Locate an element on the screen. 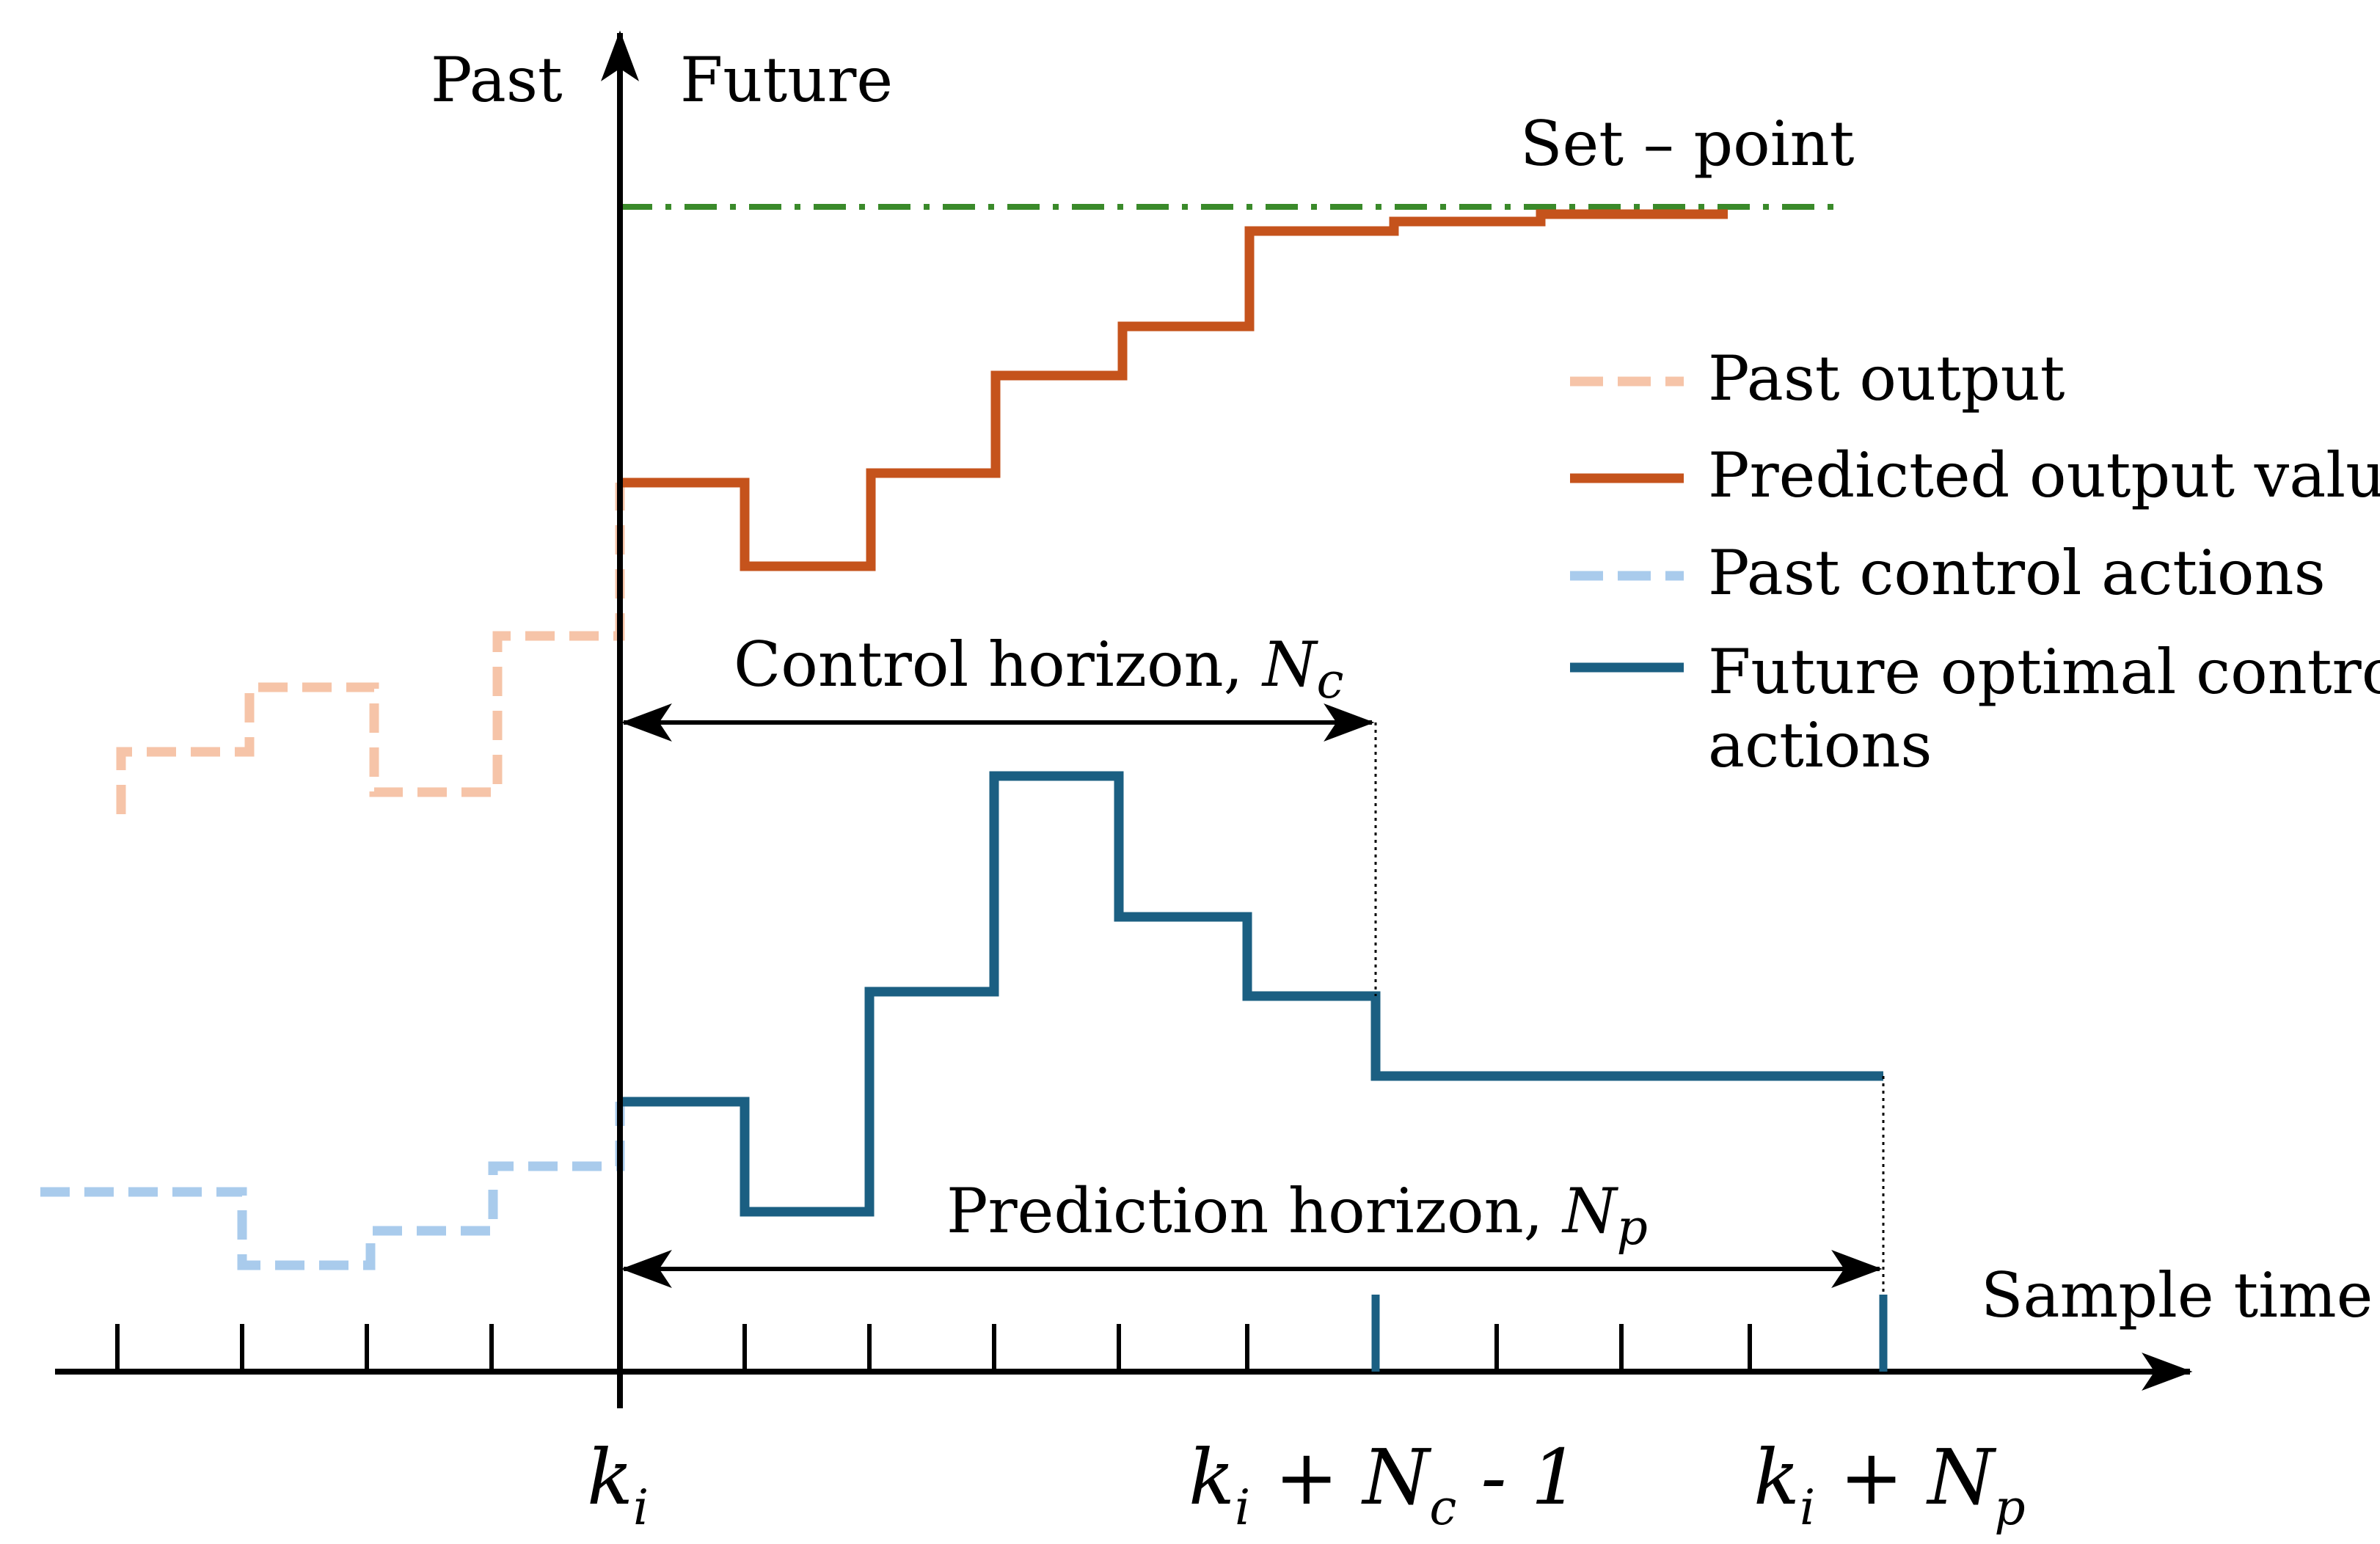 This screenshot has width=2380, height=1544. past-label: Past is located at coordinates (497, 80).